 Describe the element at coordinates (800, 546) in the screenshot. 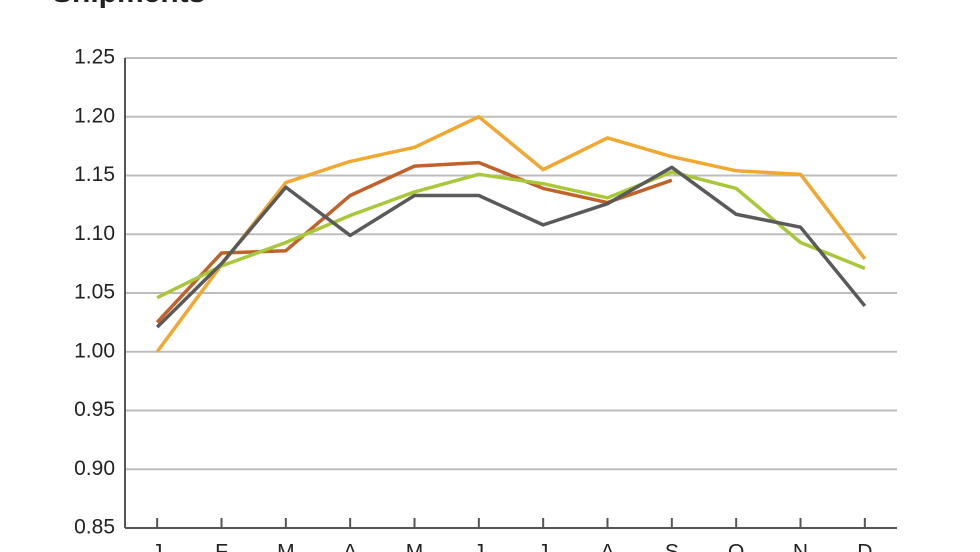

I see `x-tick-label: N` at that location.